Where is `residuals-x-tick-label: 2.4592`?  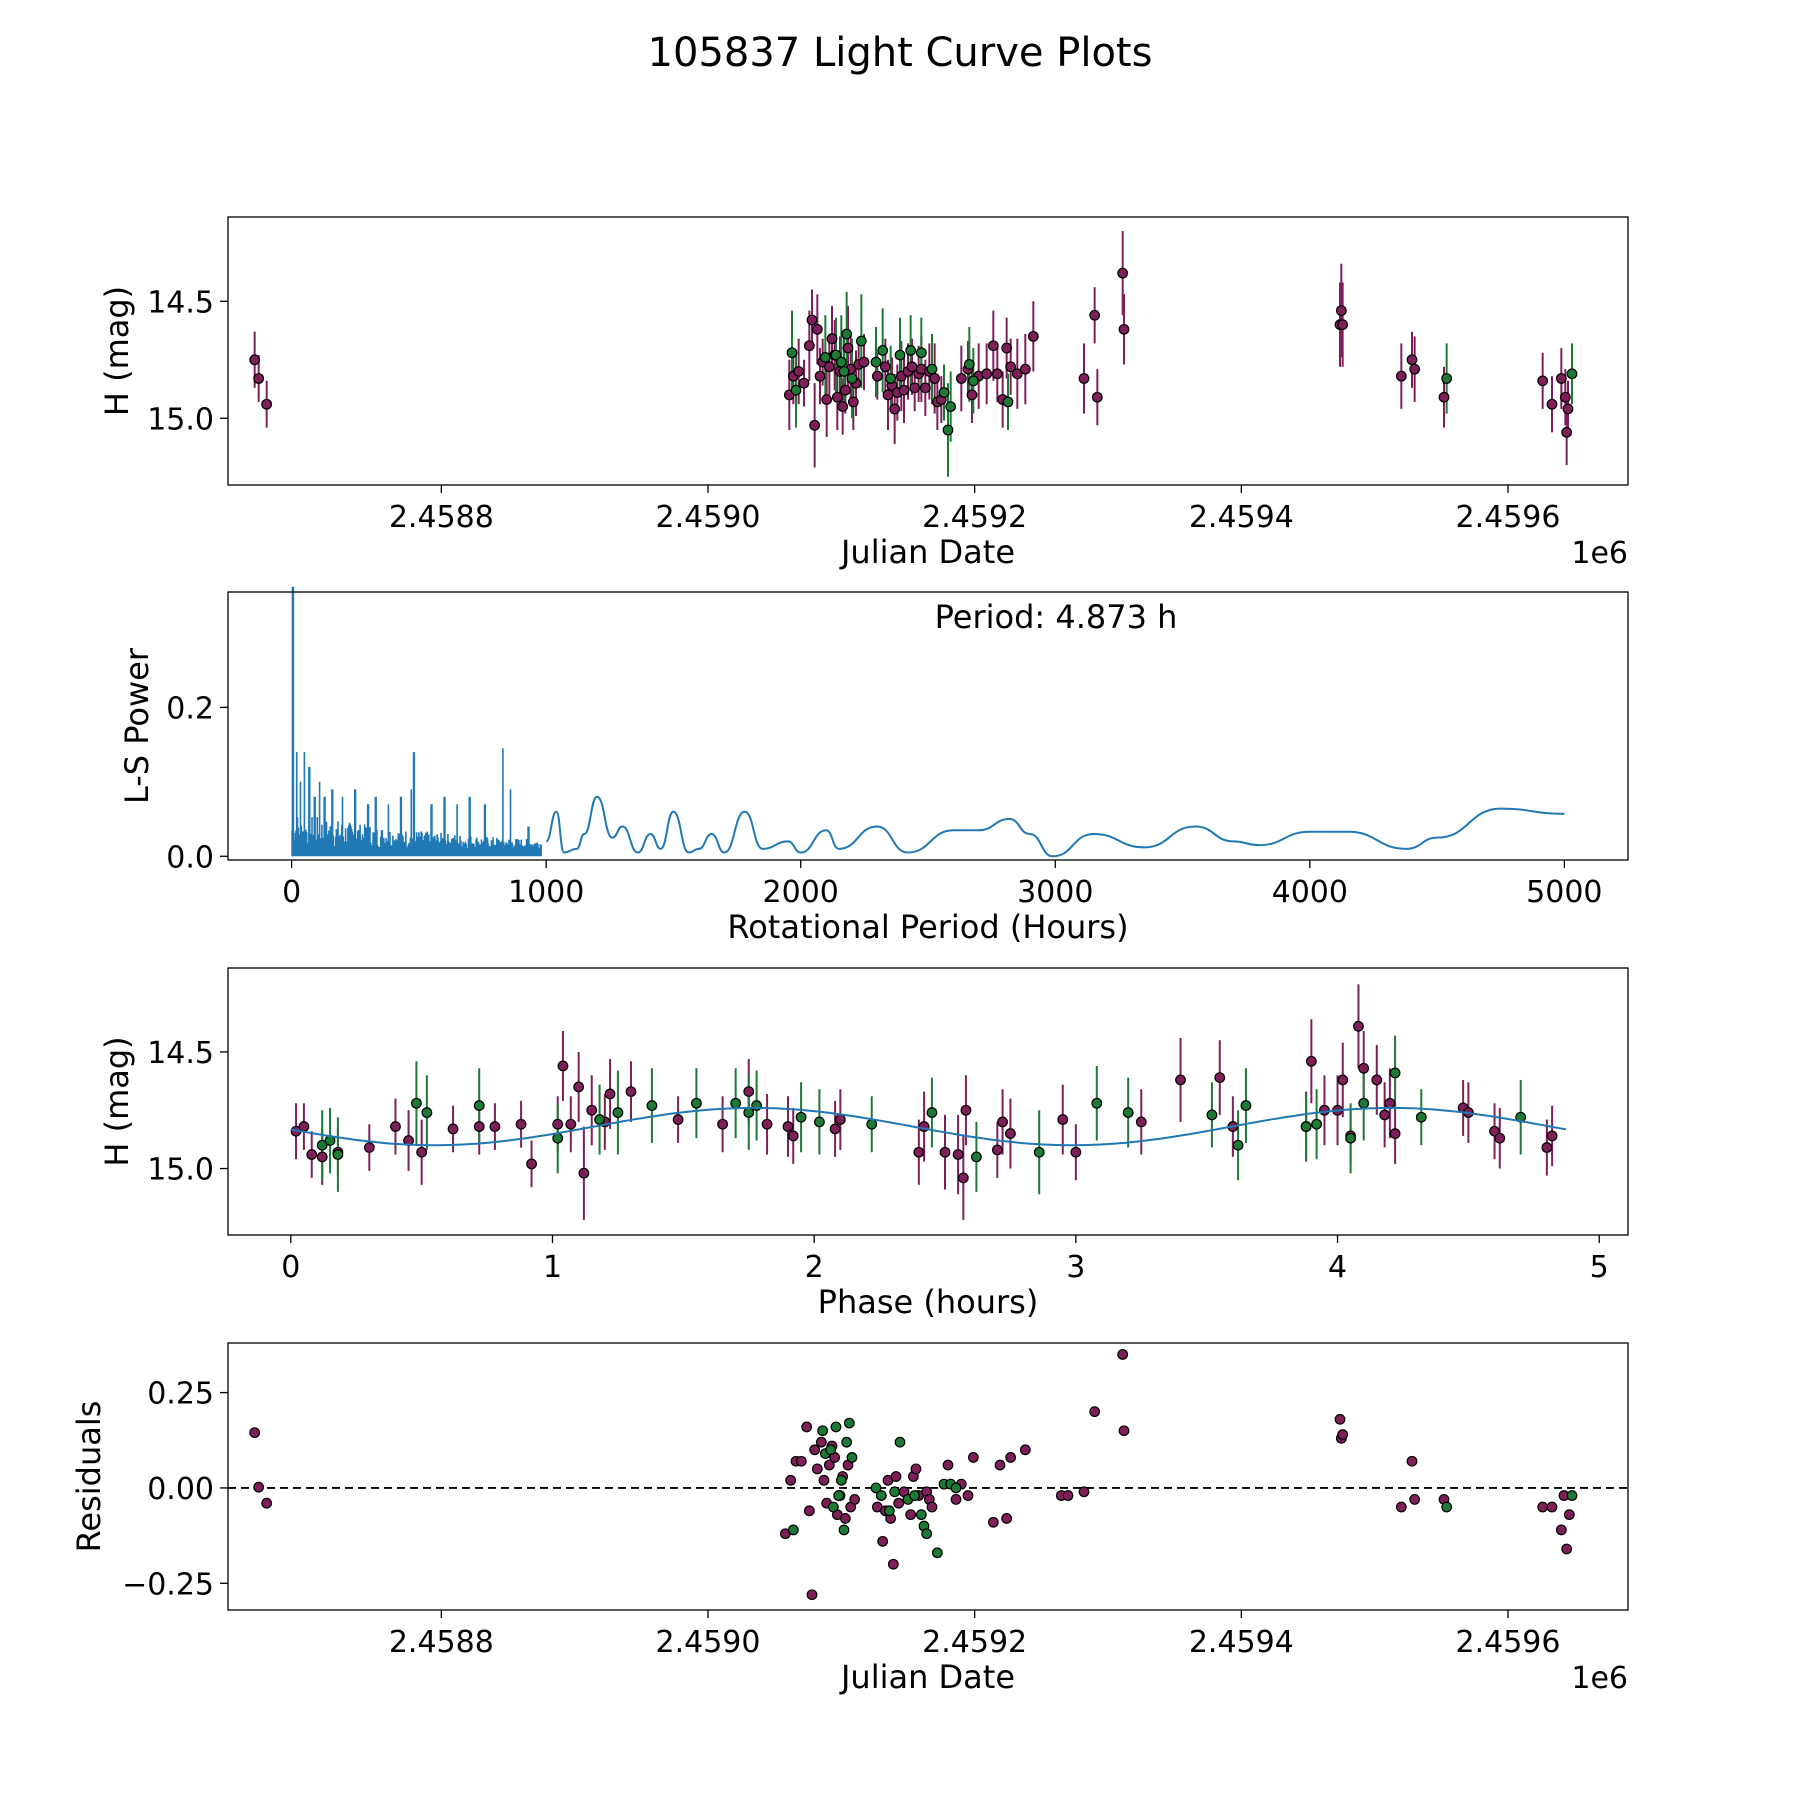 residuals-x-tick-label: 2.4592 is located at coordinates (974, 1642).